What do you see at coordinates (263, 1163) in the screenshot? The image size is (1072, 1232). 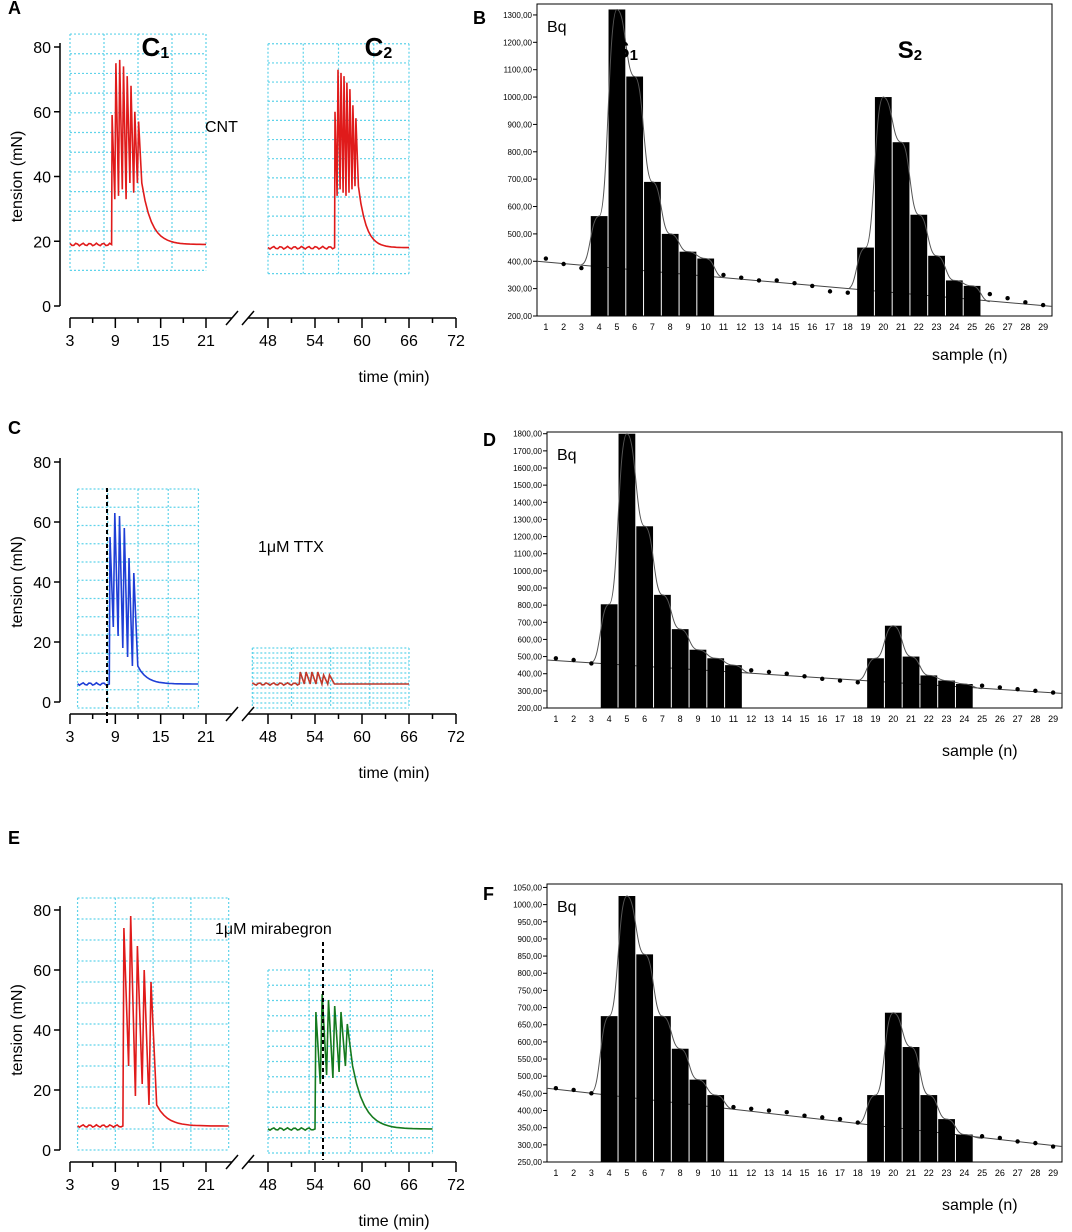 I see `x-axis` at bounding box center [263, 1163].